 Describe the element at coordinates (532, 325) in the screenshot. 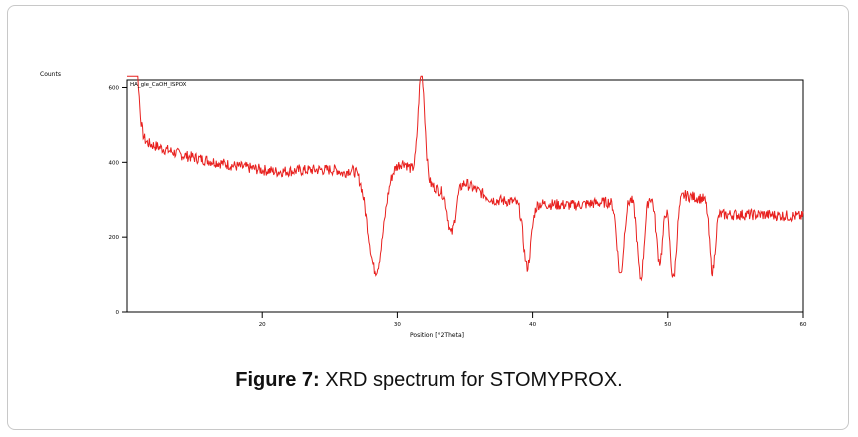

I see `x-tick-label: 40` at that location.